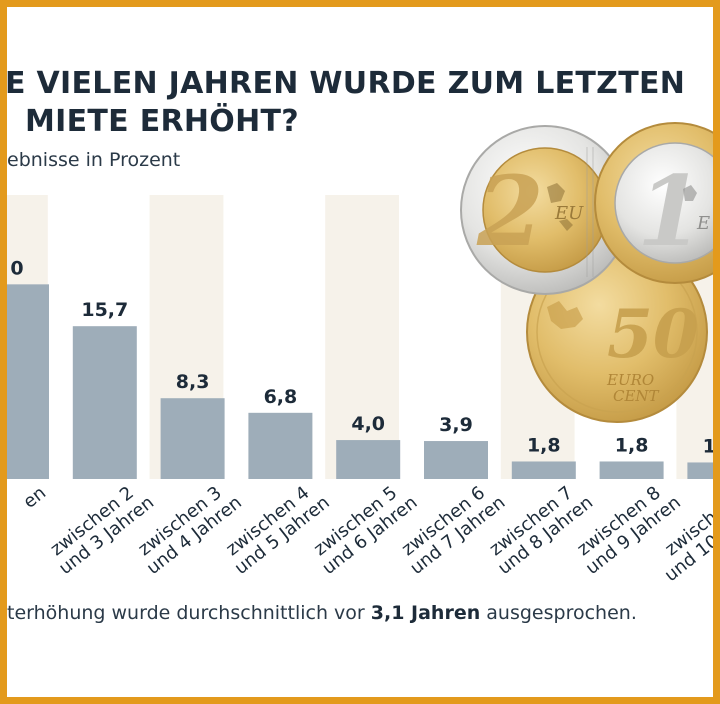 The image size is (720, 704). What do you see at coordinates (281, 397) in the screenshot?
I see `bar-value-label: 6,8` at bounding box center [281, 397].